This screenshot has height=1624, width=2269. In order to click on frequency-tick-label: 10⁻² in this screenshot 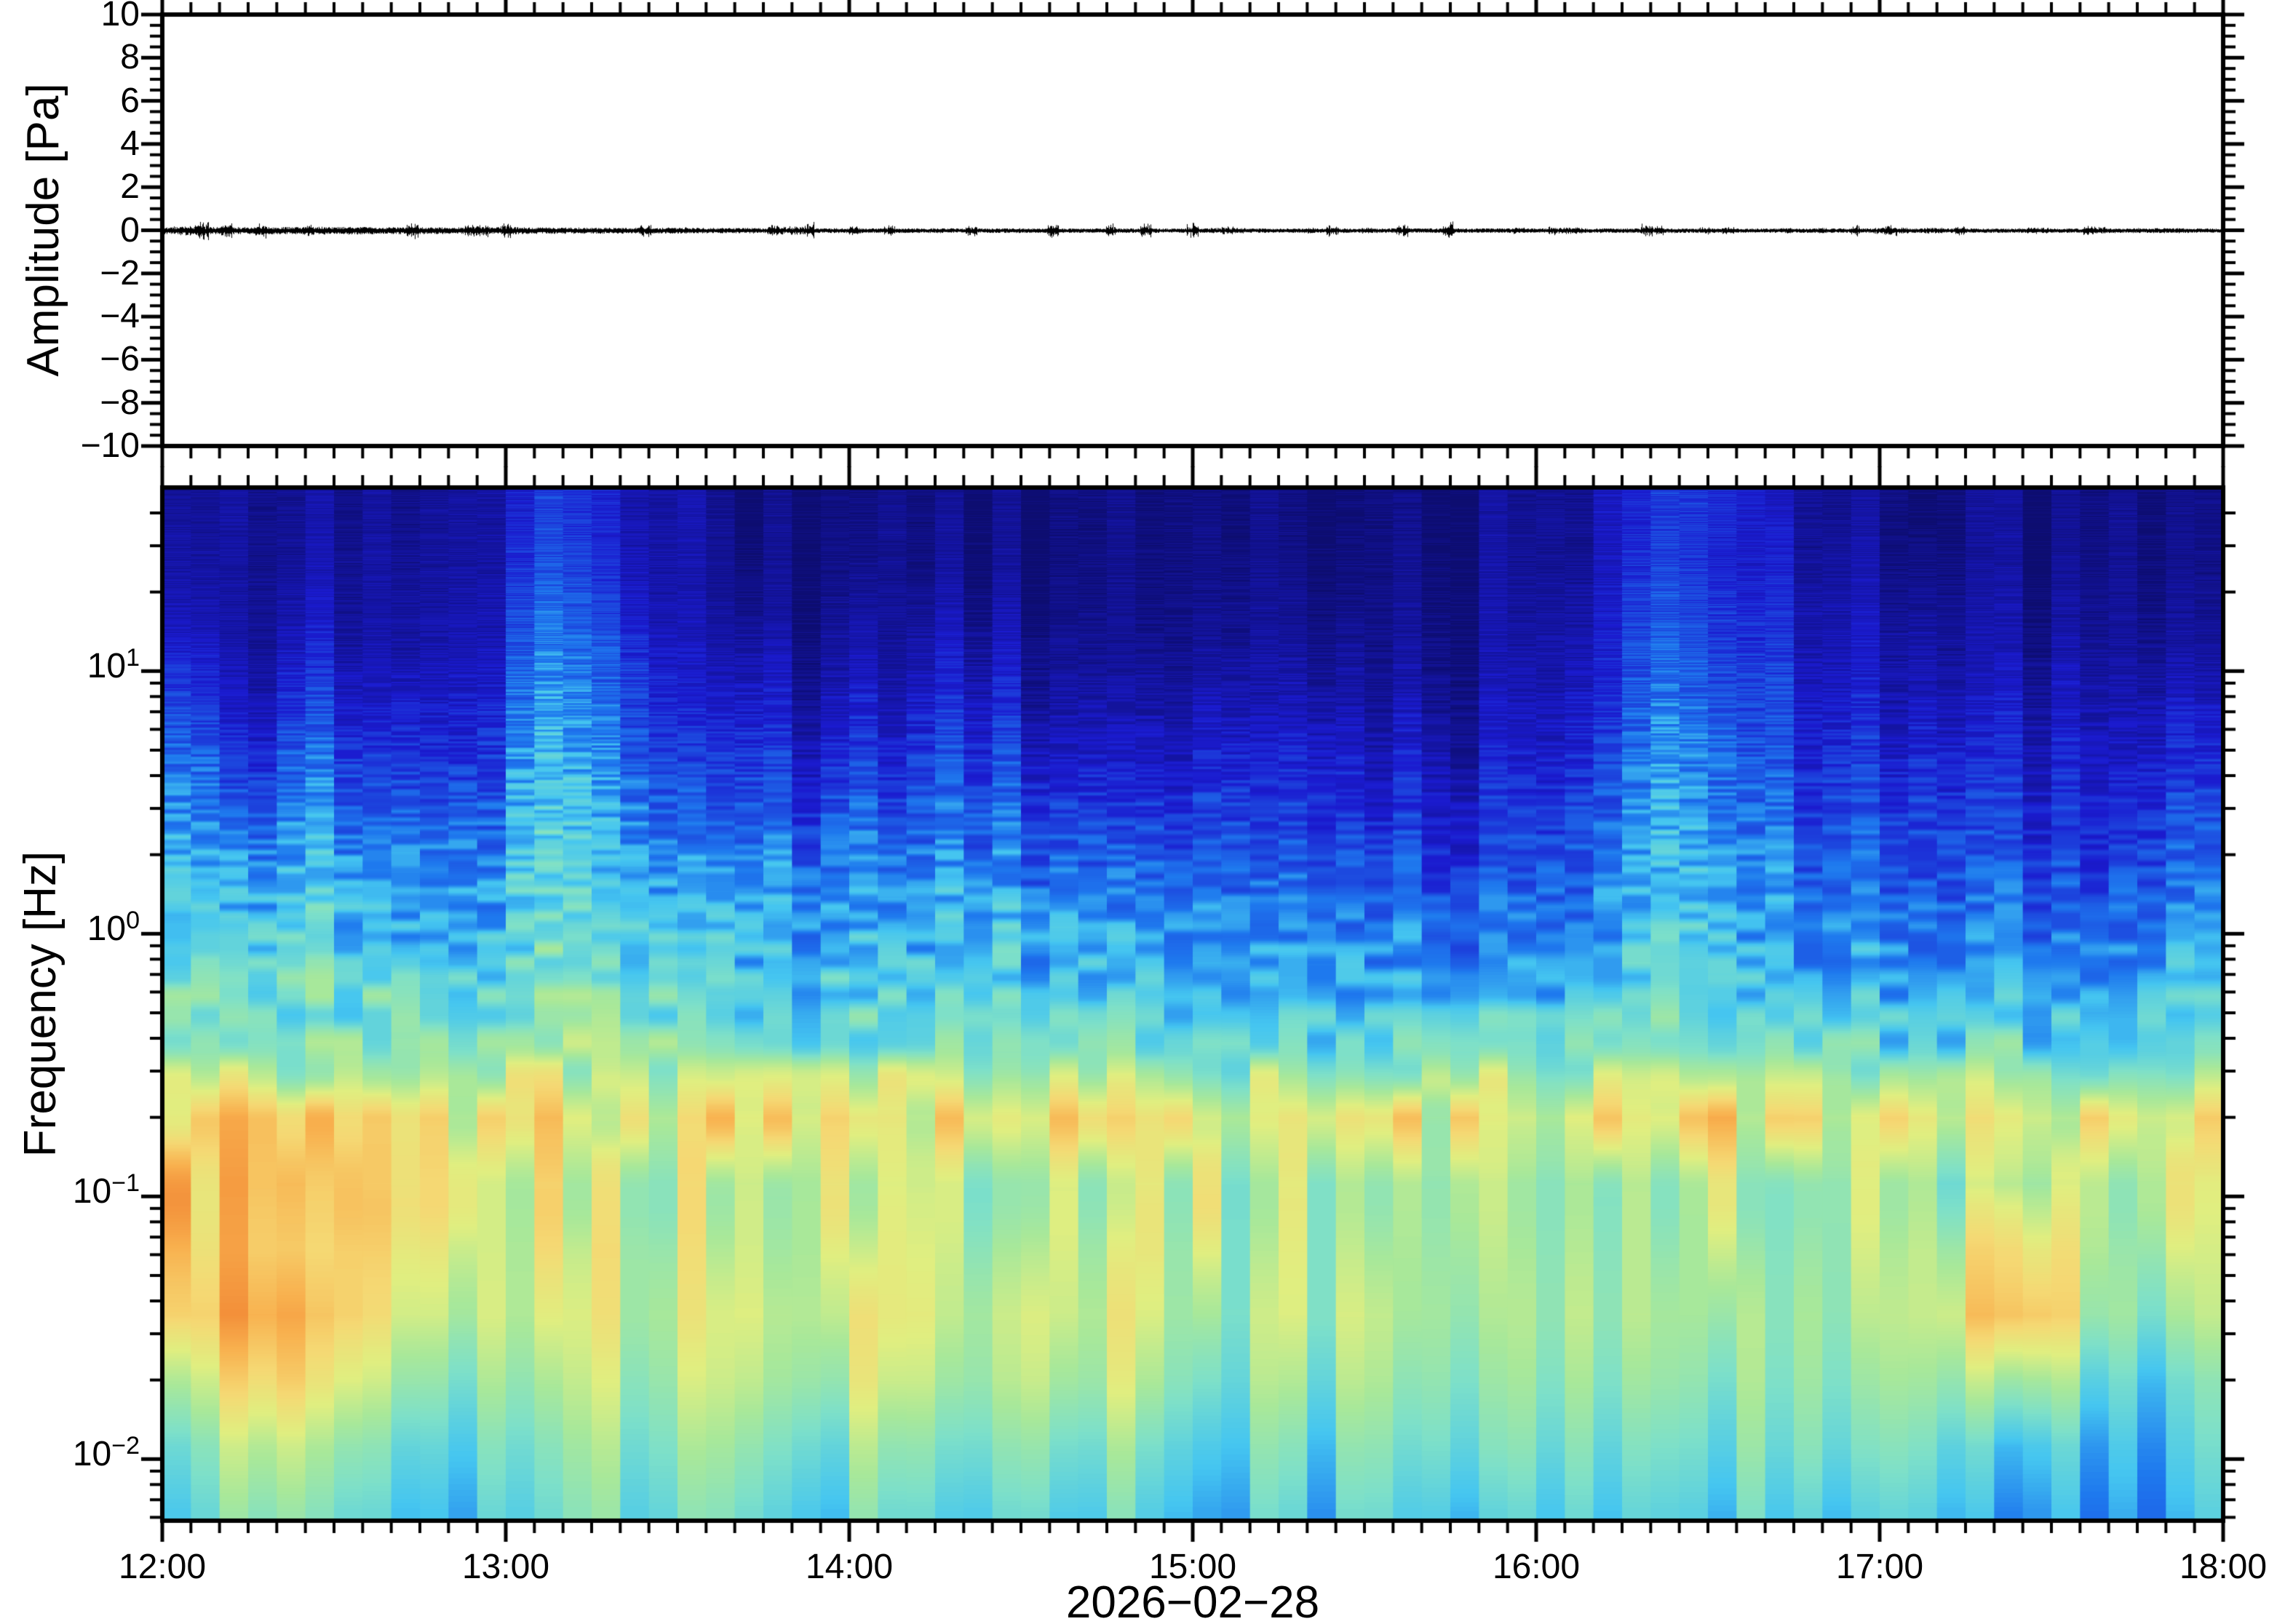, I will do `click(106, 1453)`.